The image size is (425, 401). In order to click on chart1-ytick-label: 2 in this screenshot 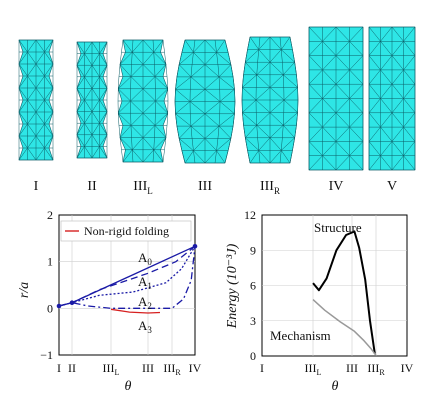, I will do `click(50, 215)`.